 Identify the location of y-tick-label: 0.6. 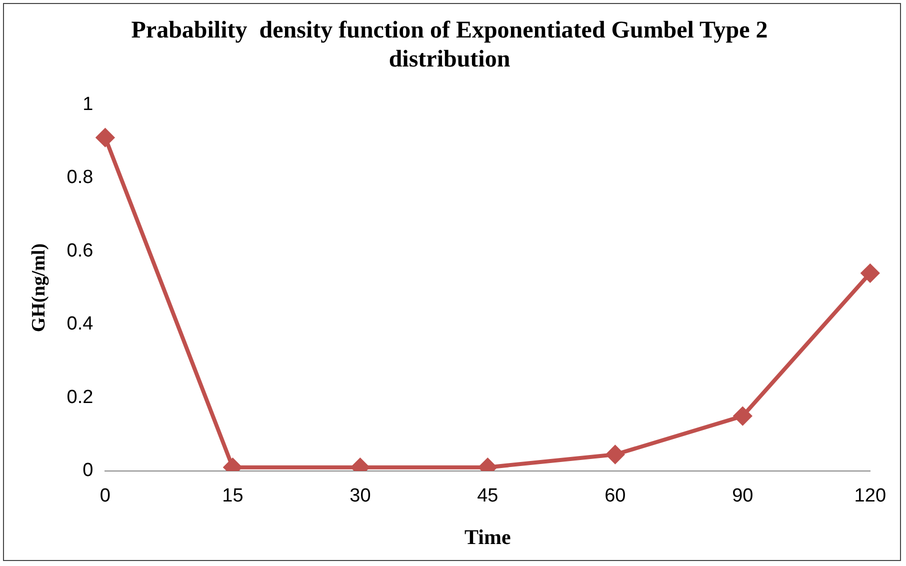
(80, 251).